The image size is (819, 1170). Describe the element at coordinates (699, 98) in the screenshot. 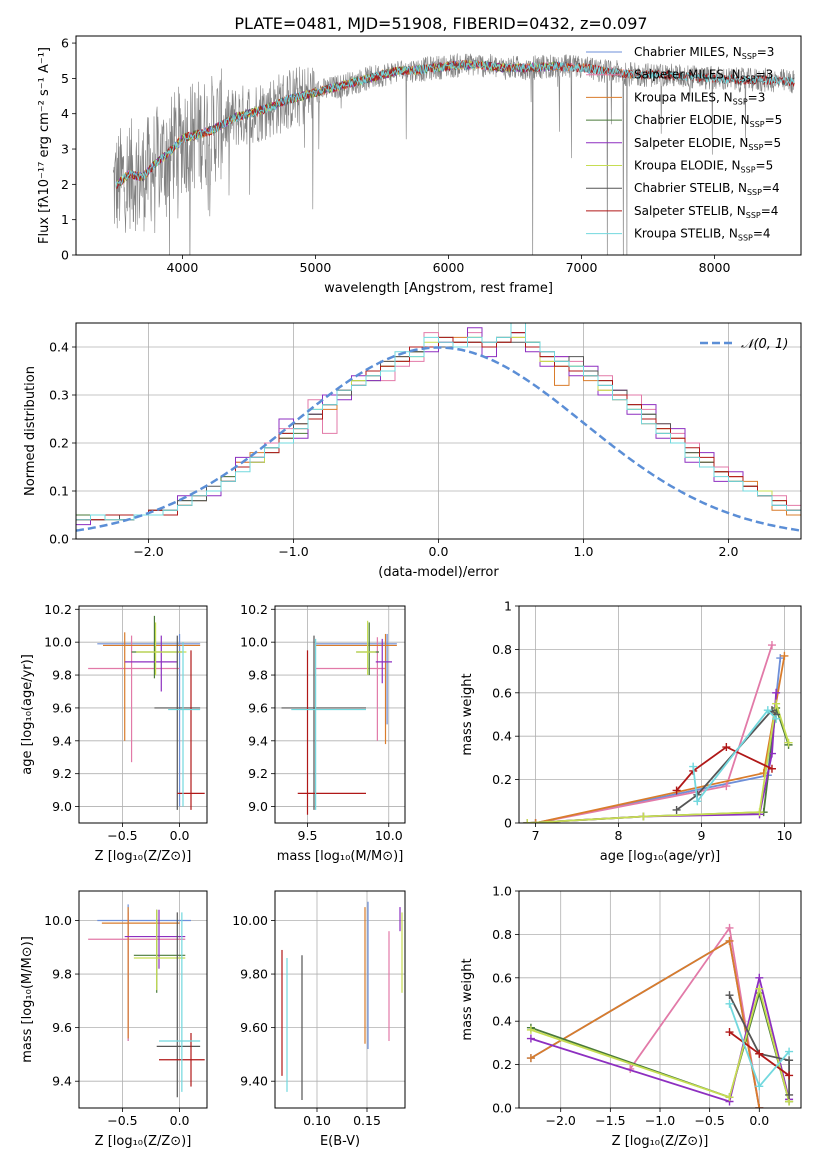

I see `legend-label: Kroupa MILES, NSSP=3` at that location.